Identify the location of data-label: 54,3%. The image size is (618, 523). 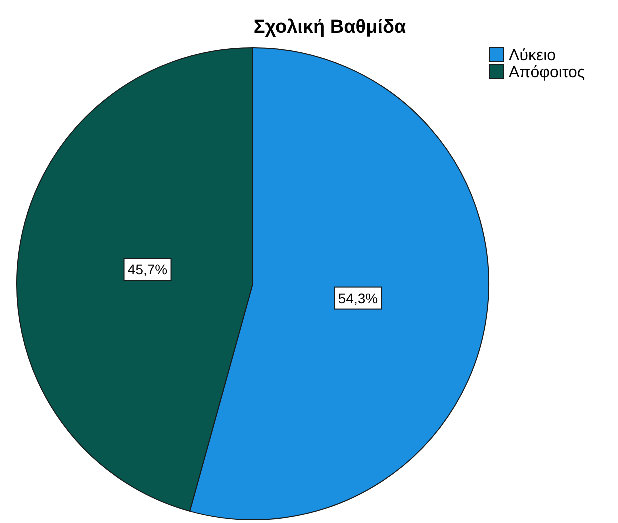
(358, 298).